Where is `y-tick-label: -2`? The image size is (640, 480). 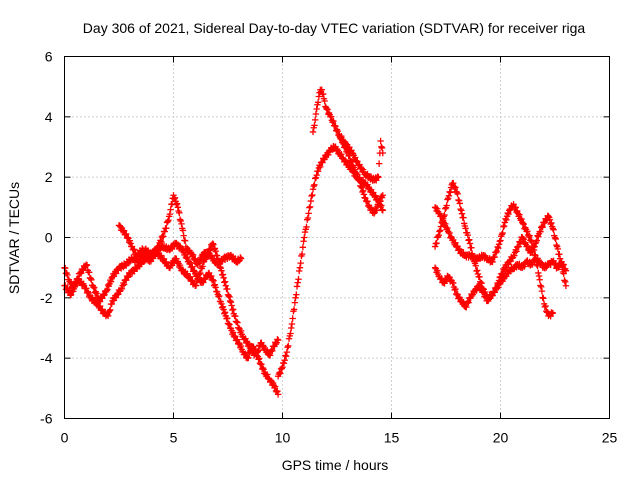
y-tick-label: -2 is located at coordinates (46, 298).